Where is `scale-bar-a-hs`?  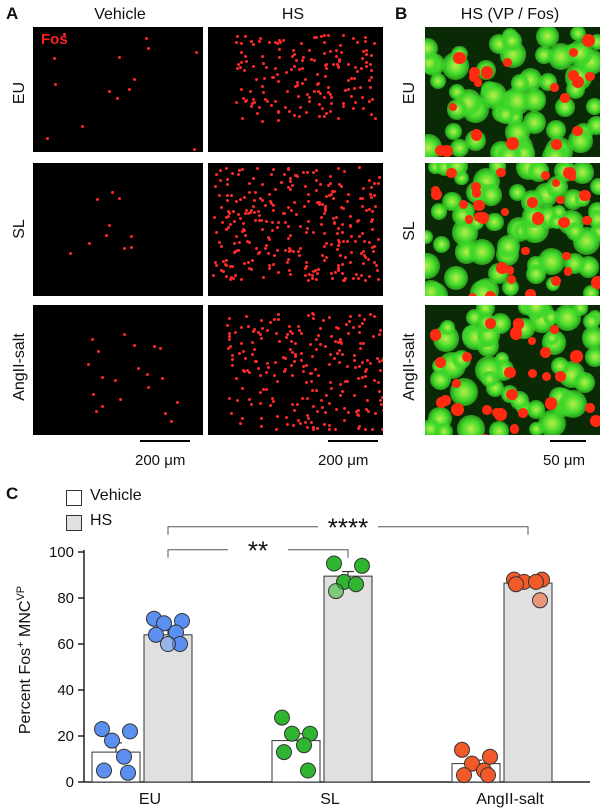
scale-bar-a-hs is located at coordinates (353, 441).